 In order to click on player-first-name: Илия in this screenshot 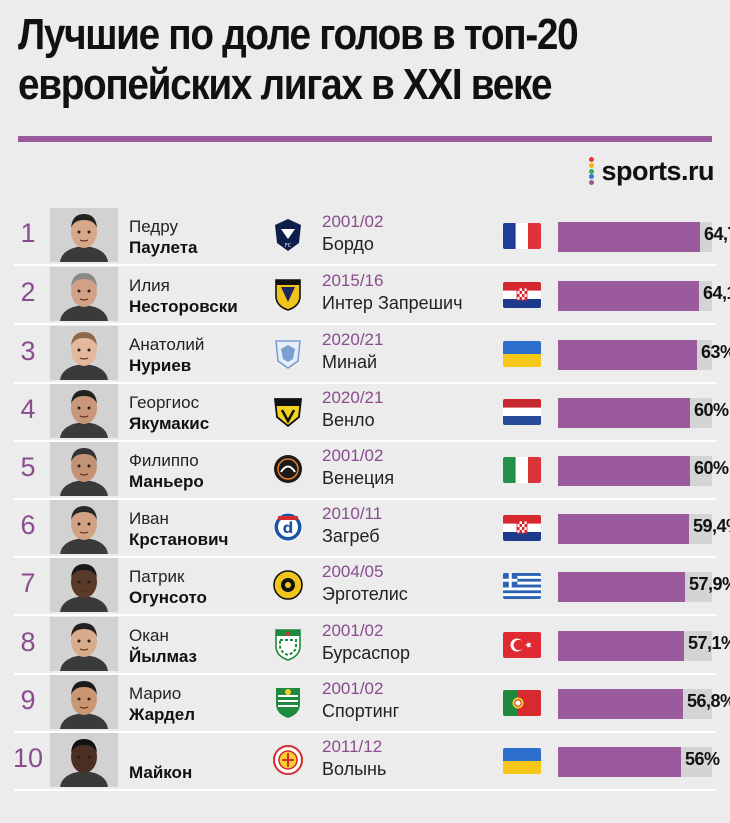, I will do `click(149, 285)`.